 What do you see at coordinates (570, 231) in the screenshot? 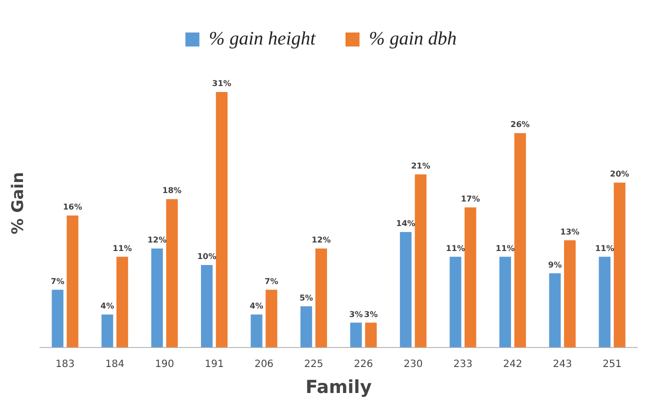
I see `data-label: 13%` at bounding box center [570, 231].